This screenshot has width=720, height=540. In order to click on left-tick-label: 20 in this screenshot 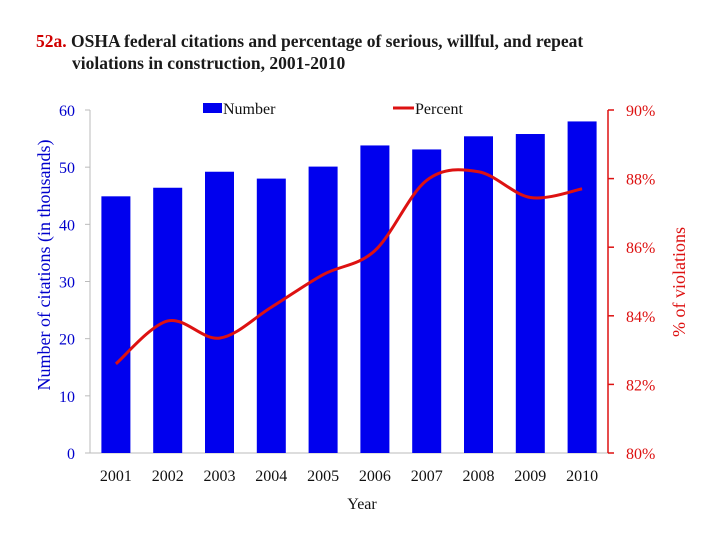, I will do `click(67, 340)`.